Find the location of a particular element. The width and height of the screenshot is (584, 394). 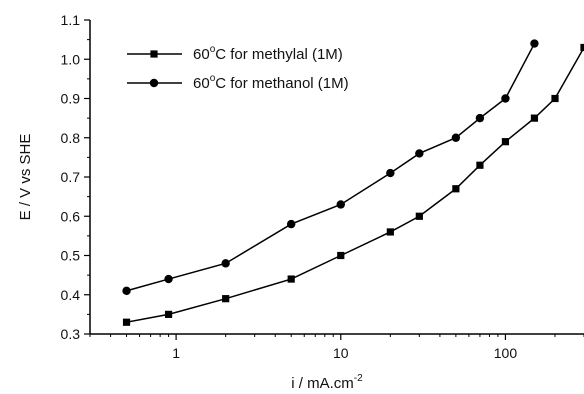

y-tick-label: 0.7 is located at coordinates (71, 177).